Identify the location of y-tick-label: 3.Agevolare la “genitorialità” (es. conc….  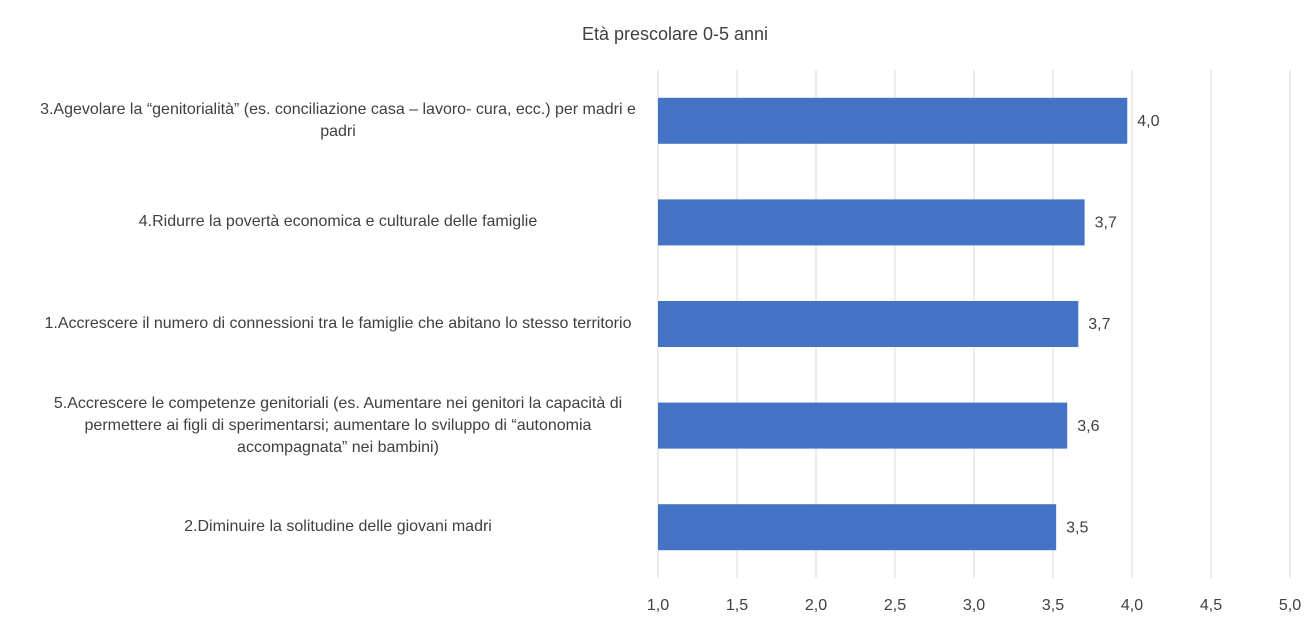
(338, 120).